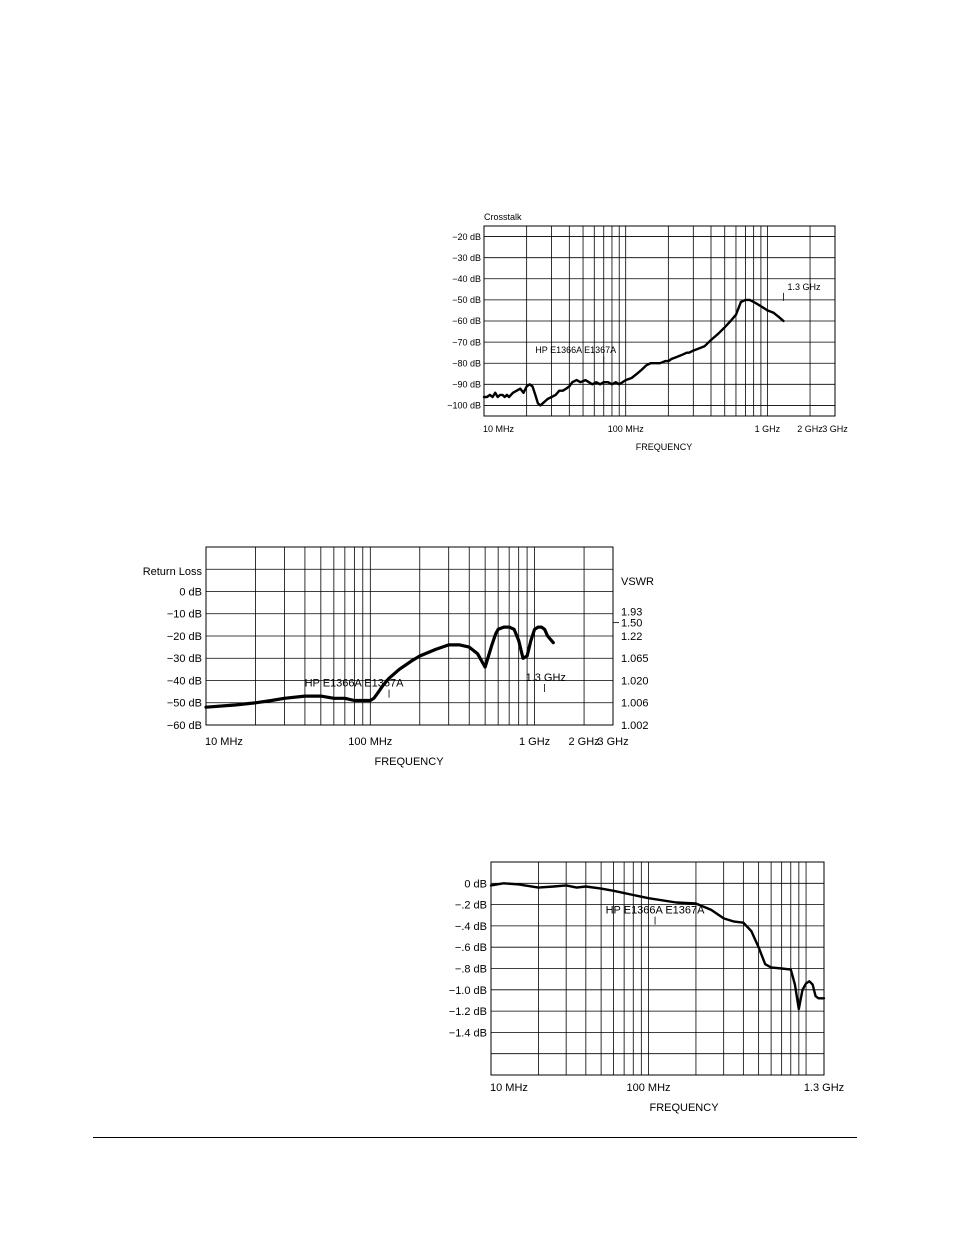 The width and height of the screenshot is (954, 1235). Describe the element at coordinates (635, 726) in the screenshot. I see `return-loss-vswr-tick-6: 1.002` at that location.